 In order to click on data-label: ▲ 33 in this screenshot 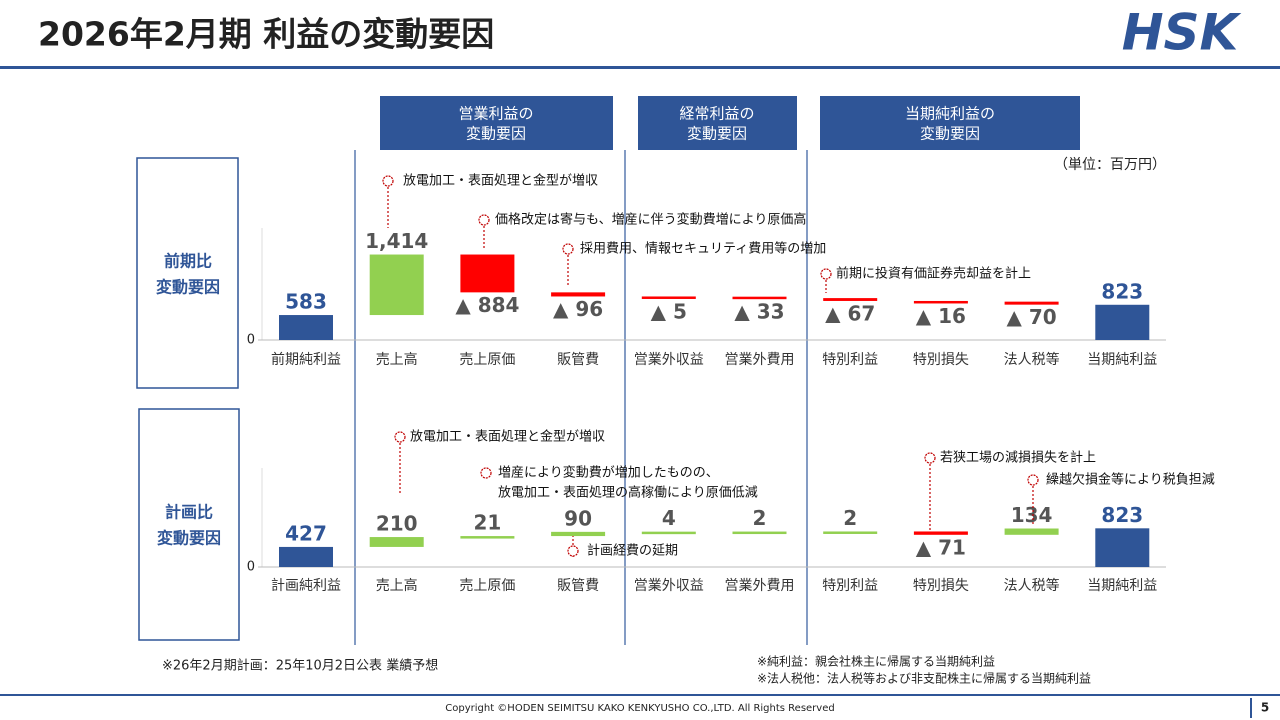, I will do `click(759, 312)`.